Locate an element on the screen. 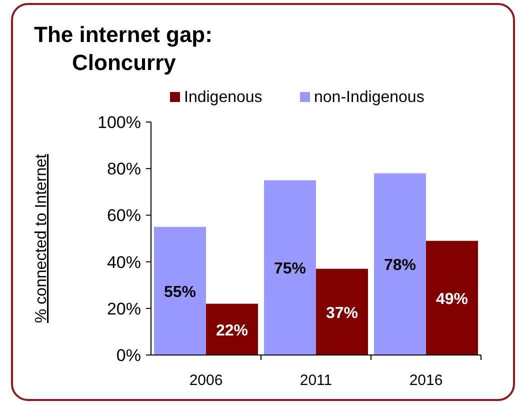 This screenshot has width=520, height=405. chart-title: The internet gap: is located at coordinates (123, 34).